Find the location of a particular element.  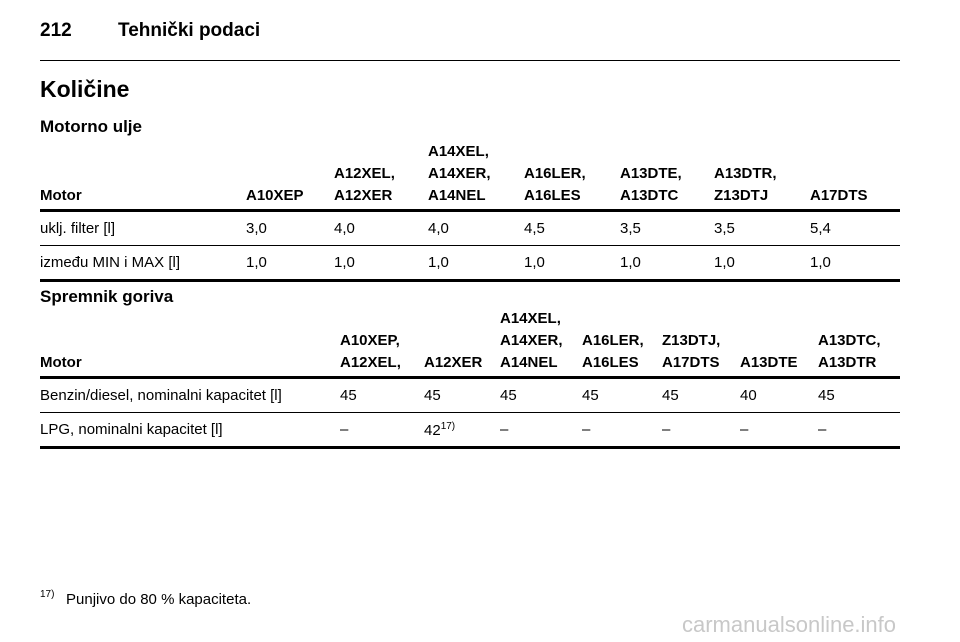

table-cell: LPG, nominalni kapacitet [l] is located at coordinates (131, 429).